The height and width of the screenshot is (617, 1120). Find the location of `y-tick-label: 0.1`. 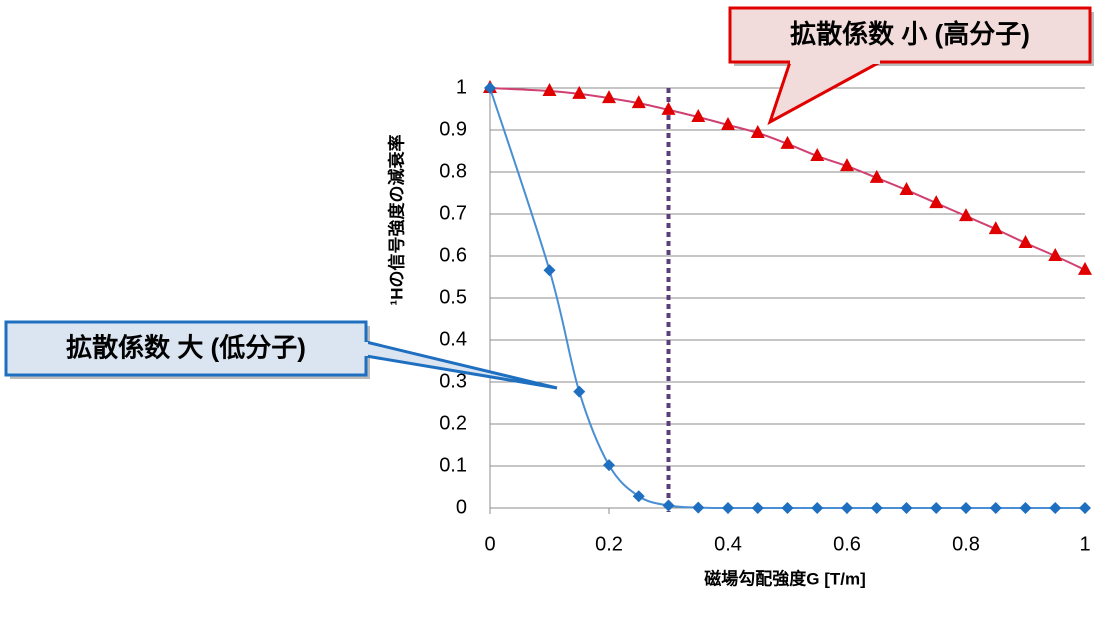

y-tick-label: 0.1 is located at coordinates (453, 465).